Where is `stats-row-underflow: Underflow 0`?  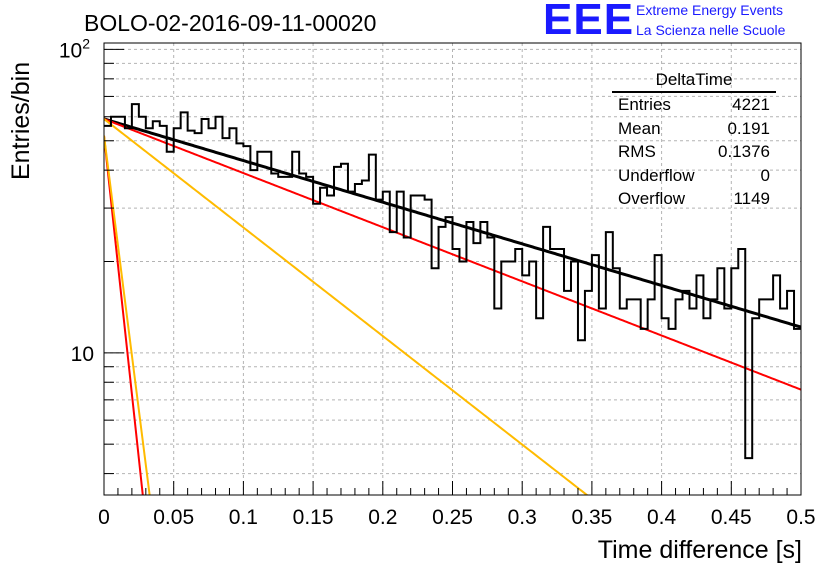
stats-row-underflow: Underflow 0 is located at coordinates (694, 176).